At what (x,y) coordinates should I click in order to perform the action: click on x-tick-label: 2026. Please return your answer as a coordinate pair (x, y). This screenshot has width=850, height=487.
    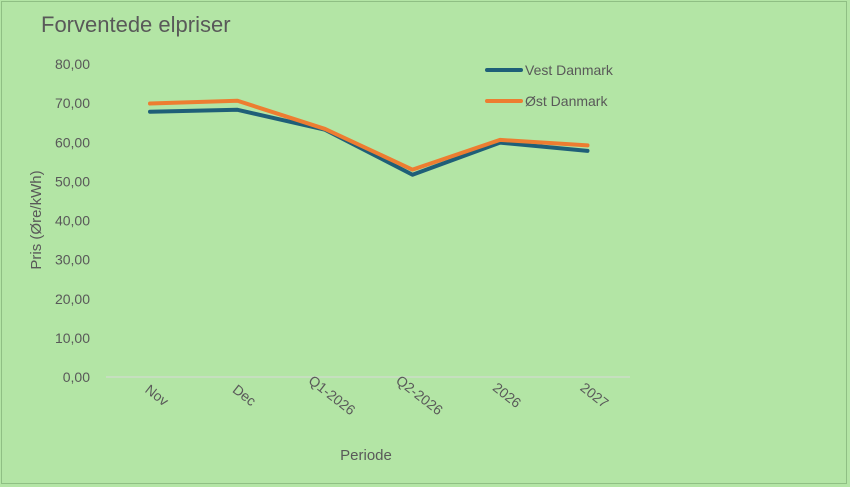
    Looking at the image, I should click on (507, 395).